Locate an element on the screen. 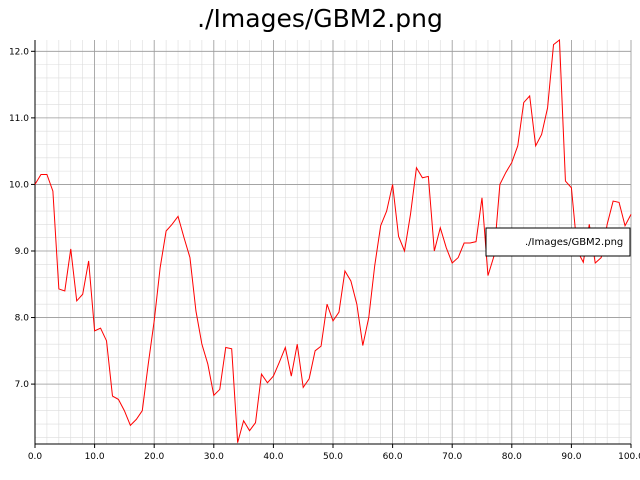  y-tick-label: 7.0 is located at coordinates (22, 385).